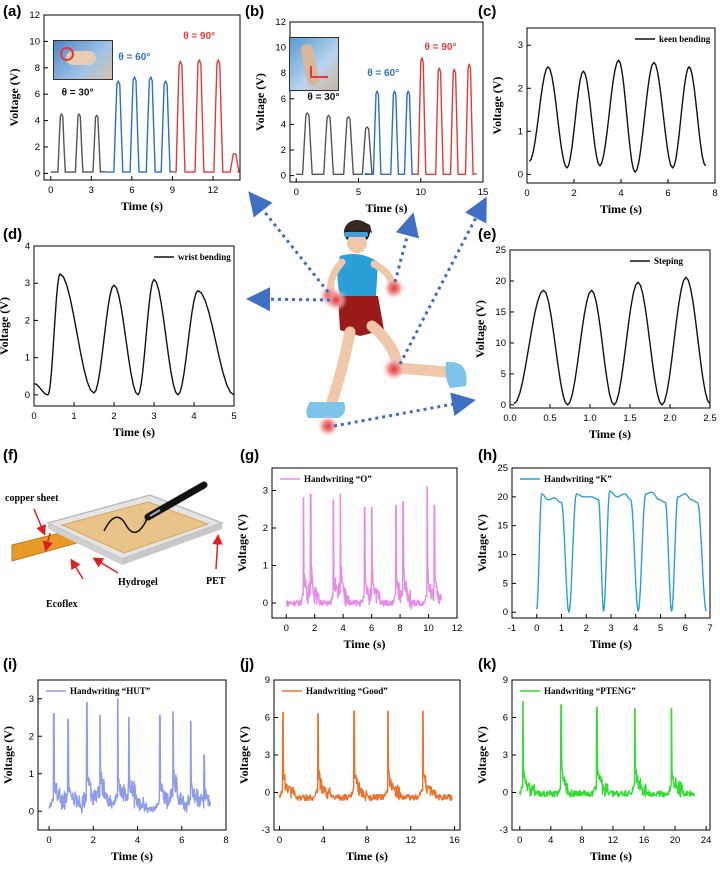 This screenshot has height=879, width=720. Describe the element at coordinates (13, 234) in the screenshot. I see `panel-label-d: (d)` at that location.